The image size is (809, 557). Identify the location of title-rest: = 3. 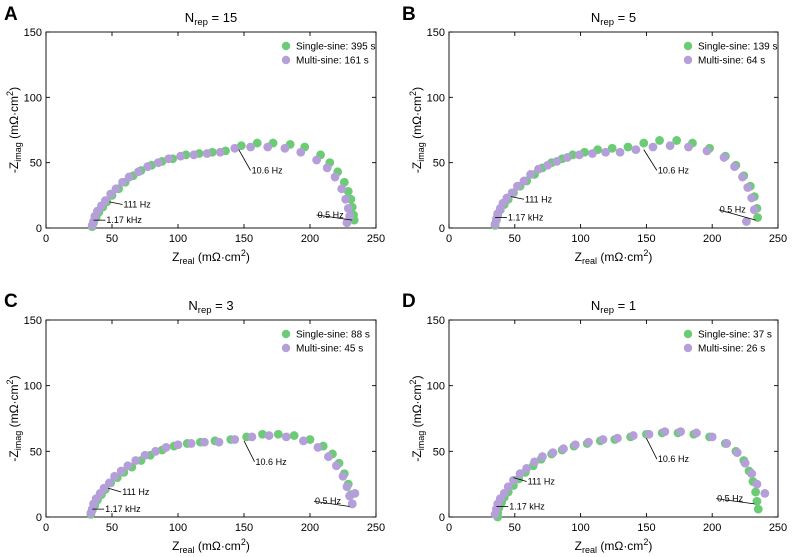
(223, 305).